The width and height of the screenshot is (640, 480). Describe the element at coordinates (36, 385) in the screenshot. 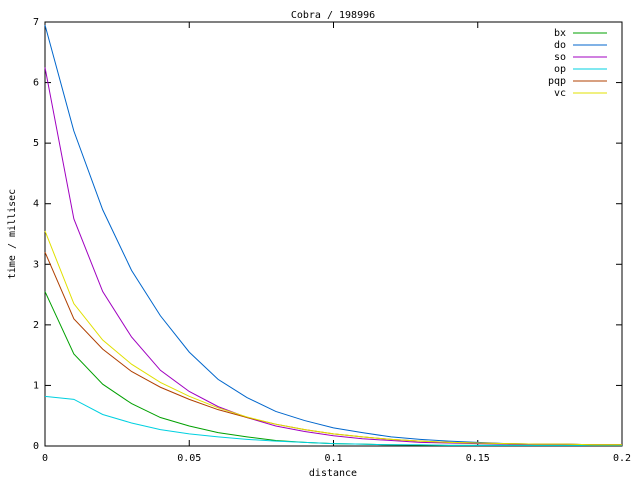

I see `y-tick-label: 1` at that location.